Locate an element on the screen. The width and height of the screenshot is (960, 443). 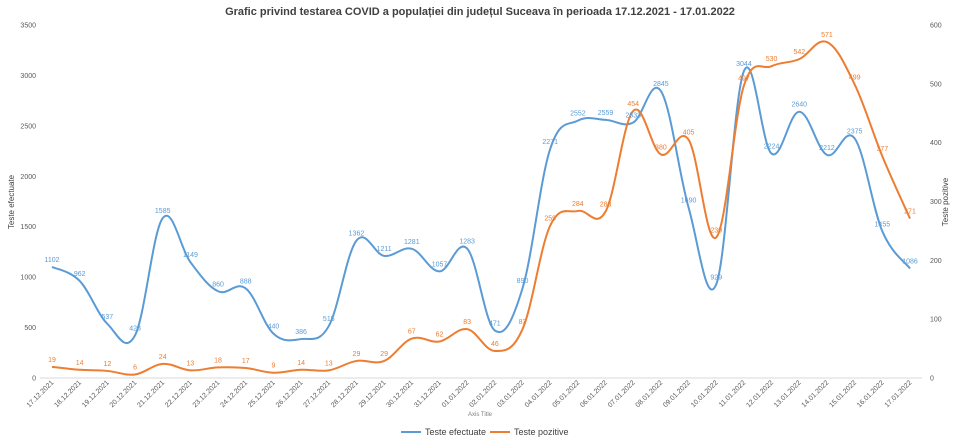
y-right-tick-label: 300 is located at coordinates (936, 202).